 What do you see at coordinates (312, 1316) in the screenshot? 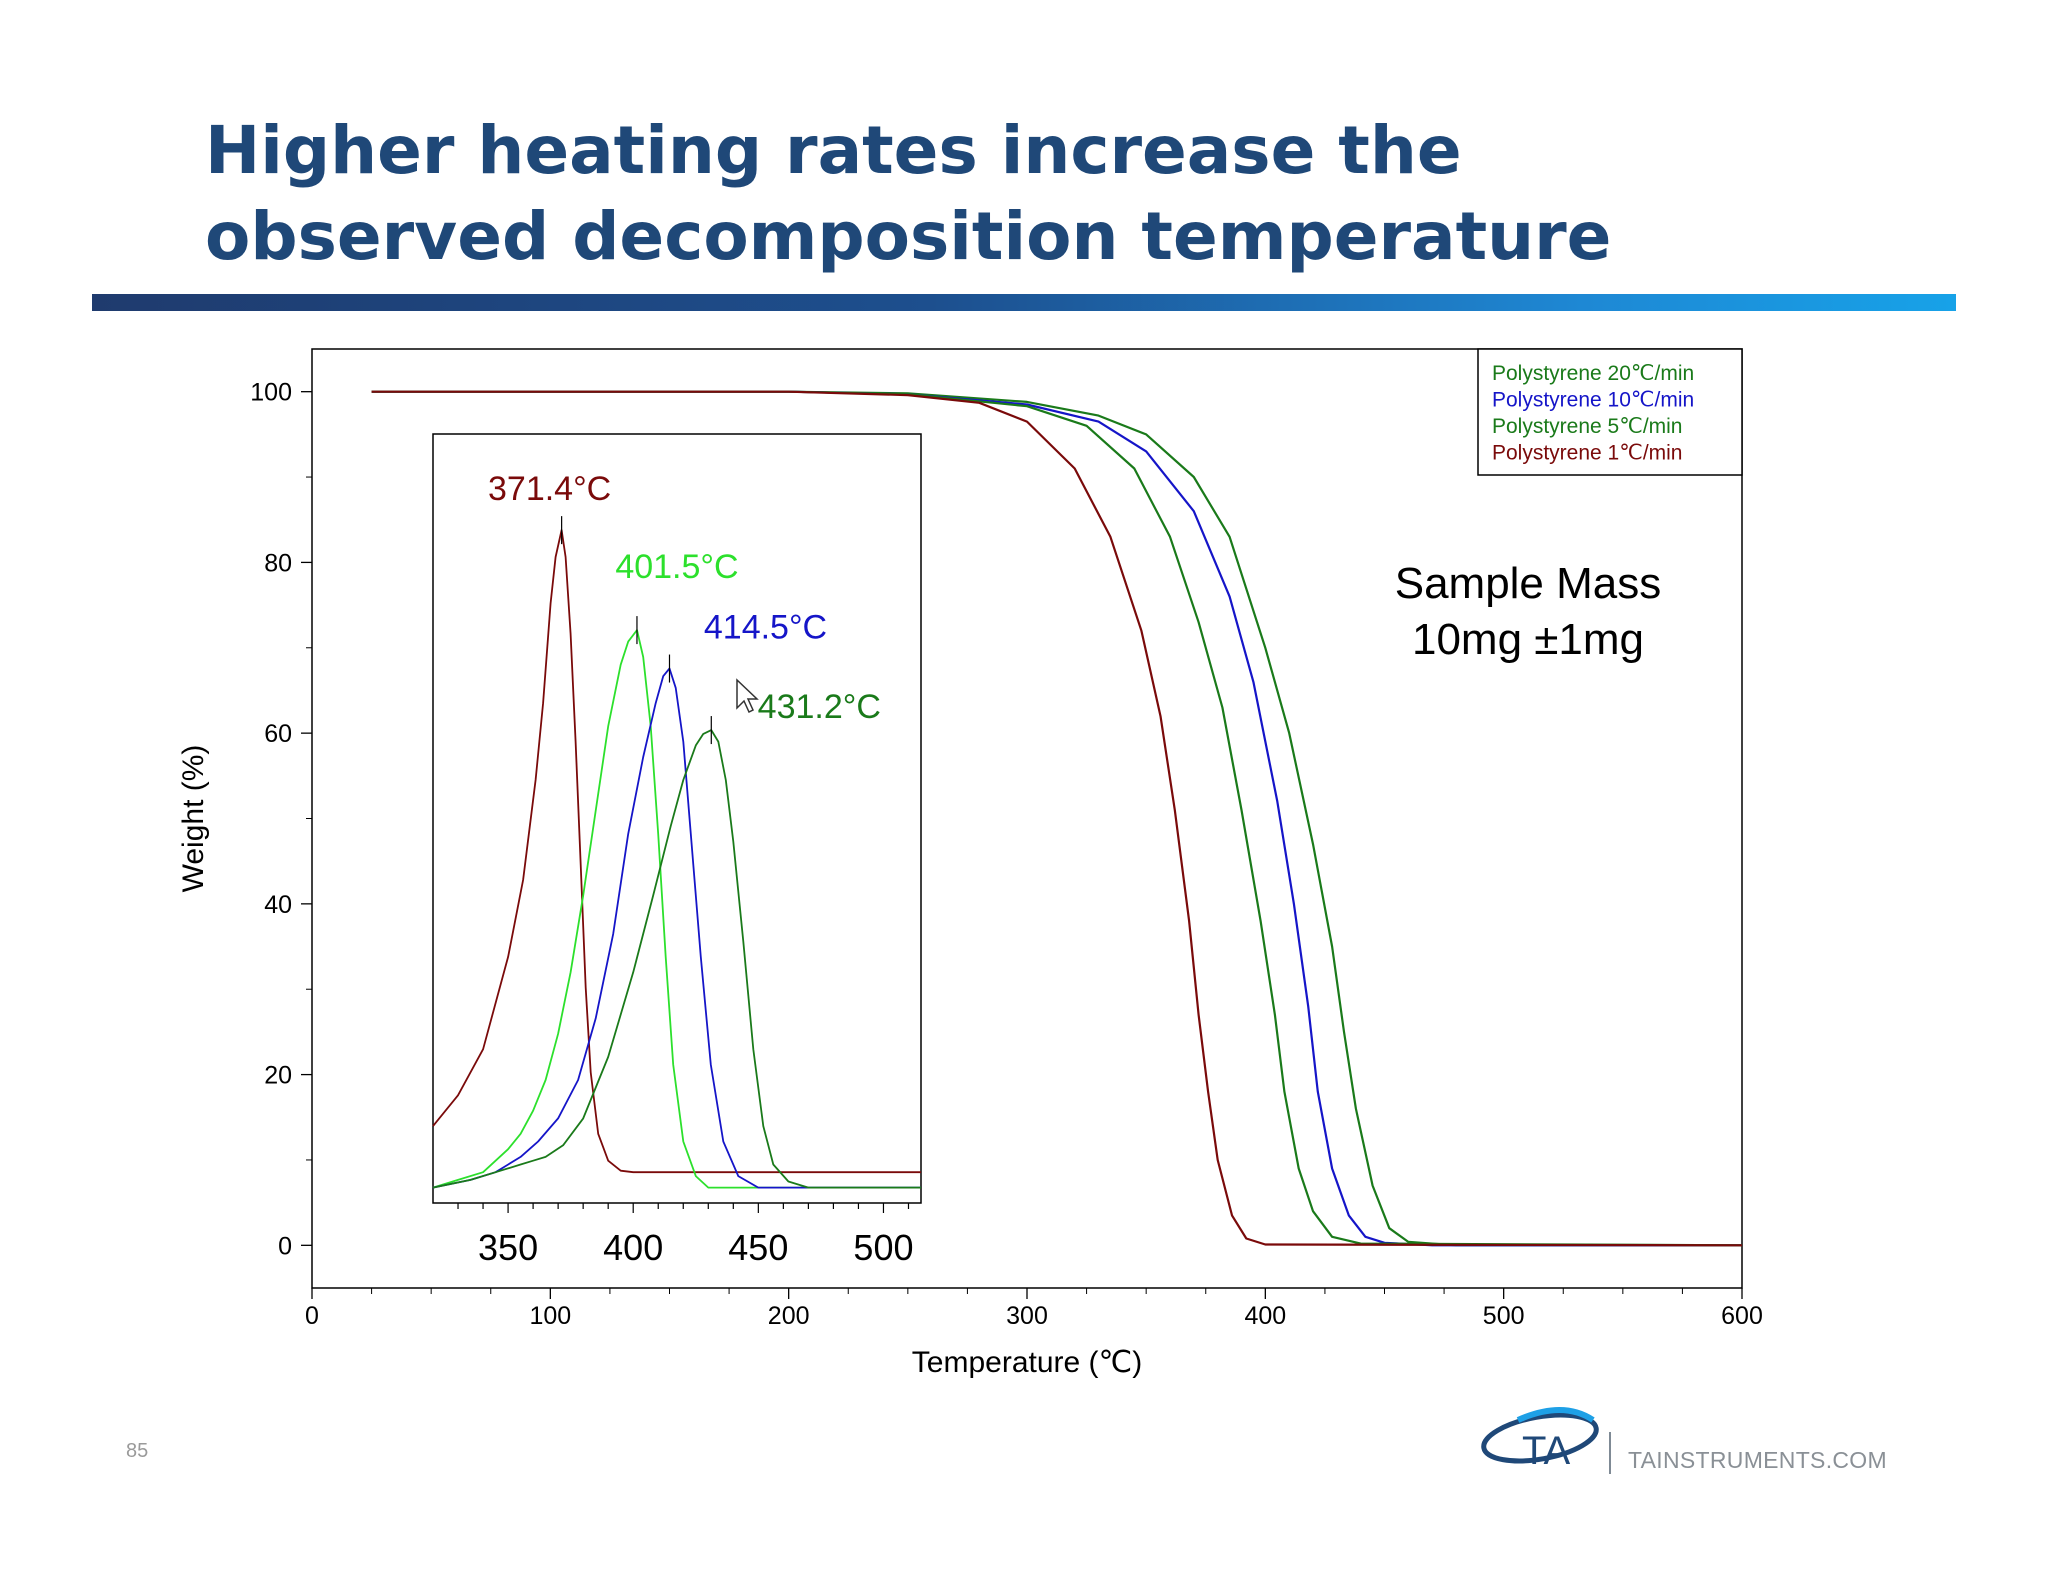
I see `x-tick-label: 0` at bounding box center [312, 1316].